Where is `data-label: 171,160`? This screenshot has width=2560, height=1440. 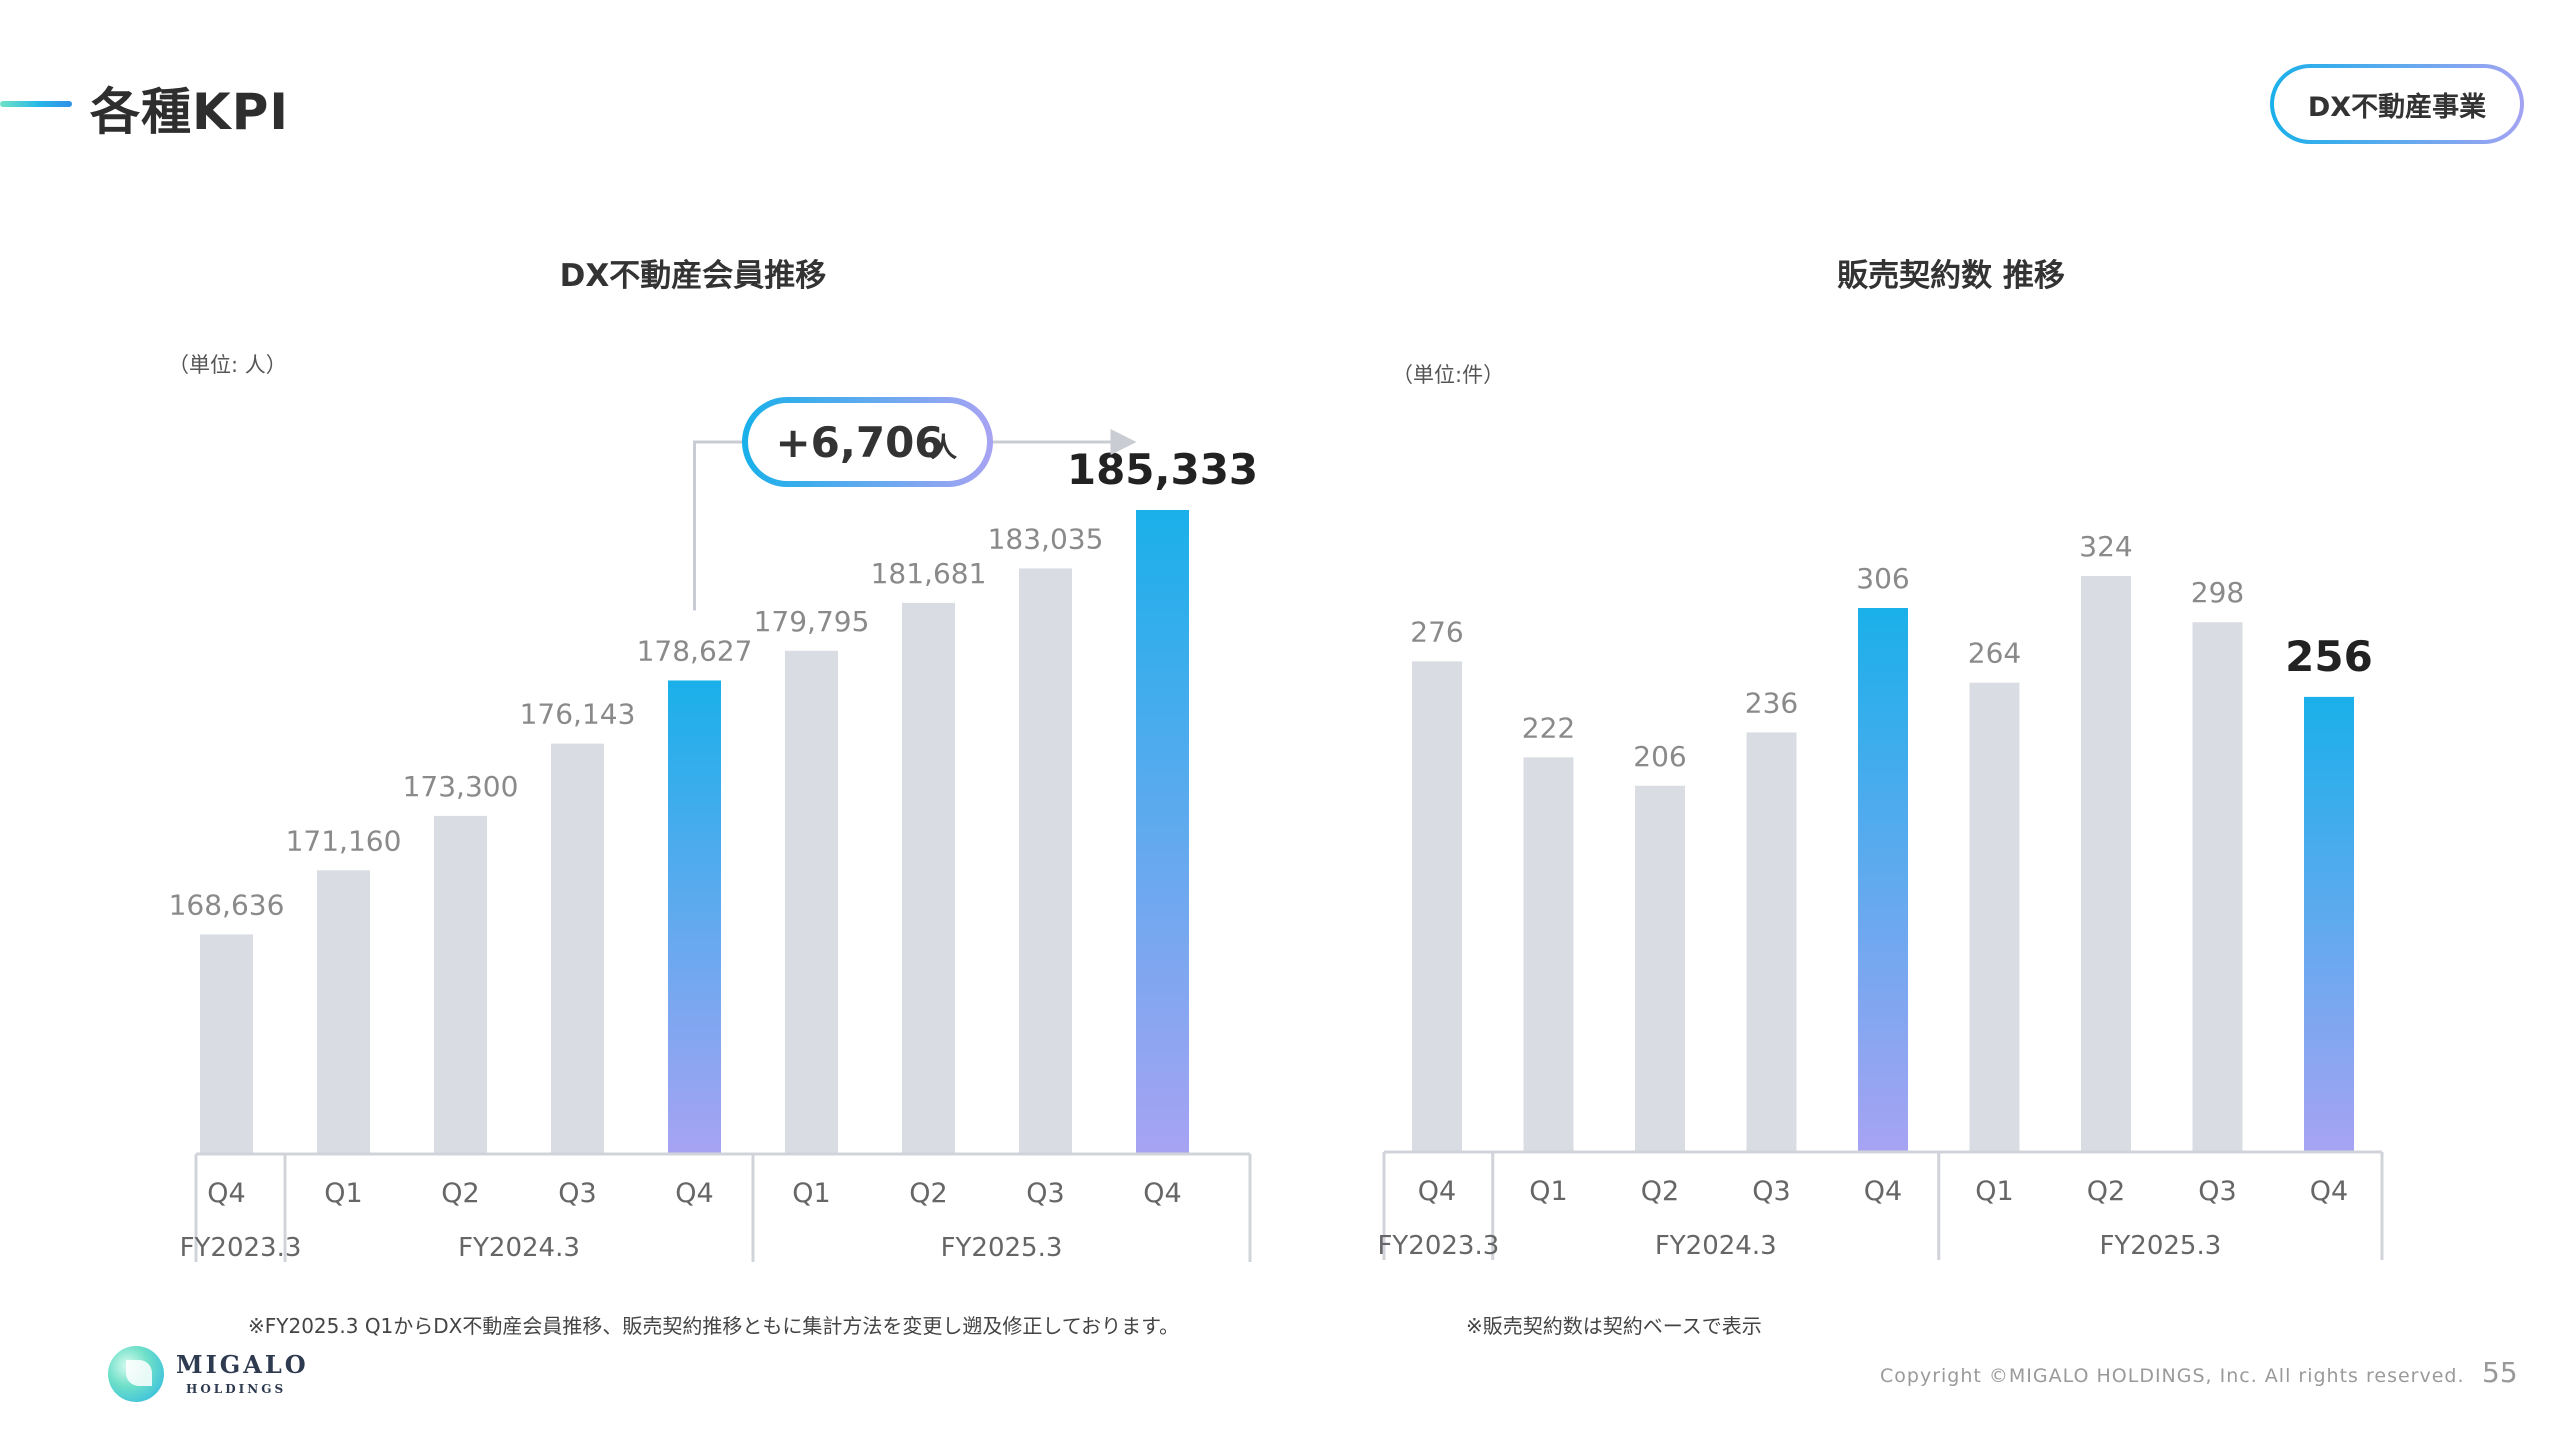
data-label: 171,160 is located at coordinates (344, 840).